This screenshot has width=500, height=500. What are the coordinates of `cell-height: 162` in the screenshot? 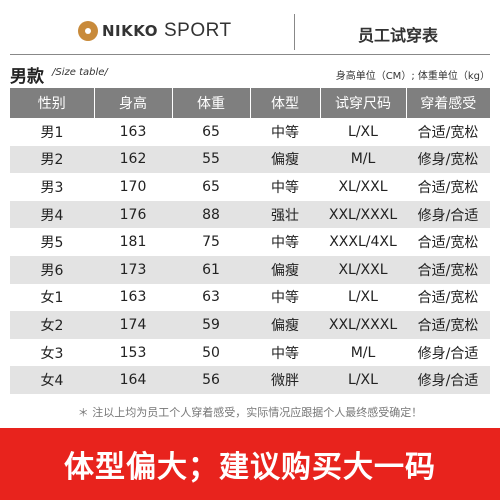 It's located at (133, 159).